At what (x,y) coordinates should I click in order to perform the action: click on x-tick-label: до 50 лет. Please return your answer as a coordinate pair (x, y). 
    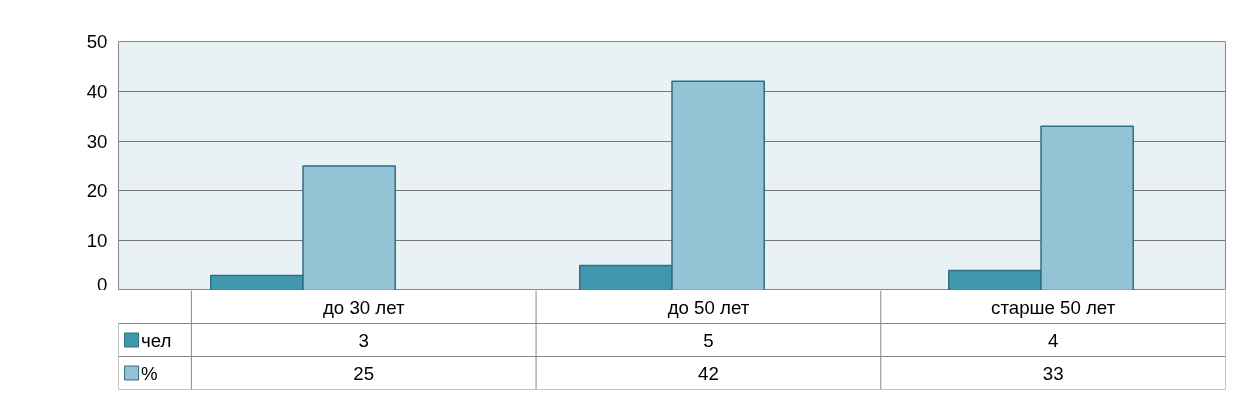
    Looking at the image, I should click on (708, 307).